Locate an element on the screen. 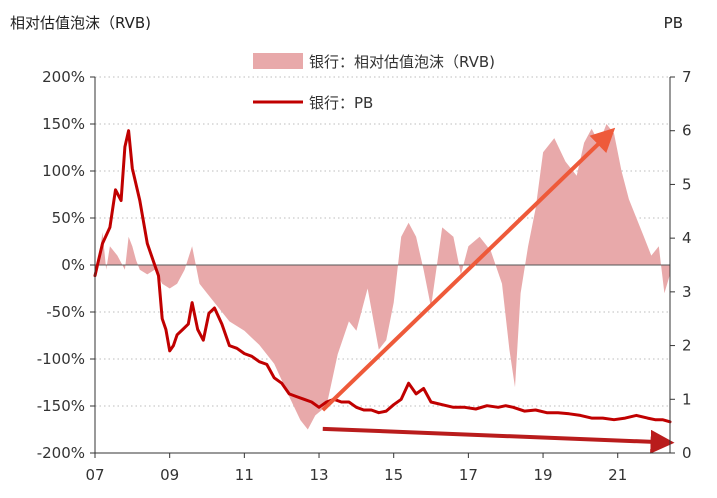 The width and height of the screenshot is (717, 498). left-tick-label: 100% is located at coordinates (63, 171).